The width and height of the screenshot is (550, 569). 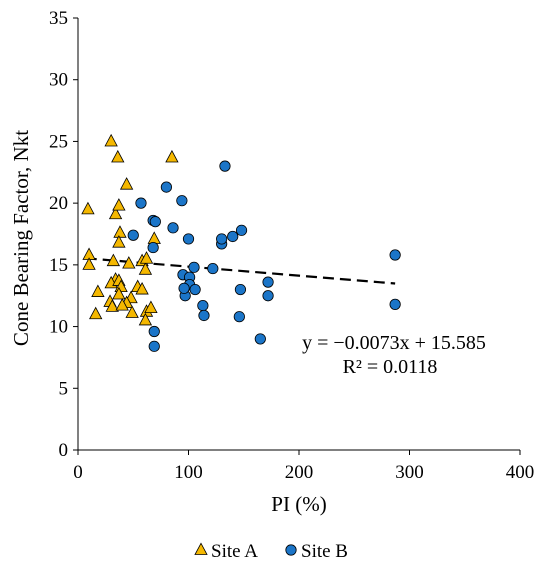 What do you see at coordinates (520, 472) in the screenshot?
I see `x-tick-label: 400` at bounding box center [520, 472].